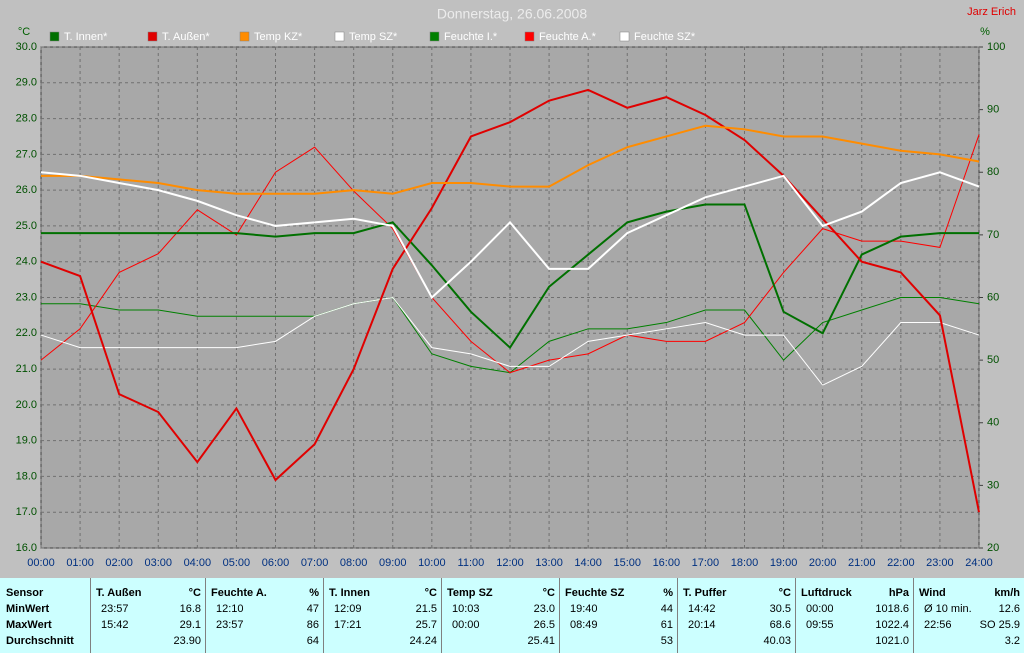 This screenshot has width=1024, height=653. I want to click on cell-time: 17:21, so click(348, 625).